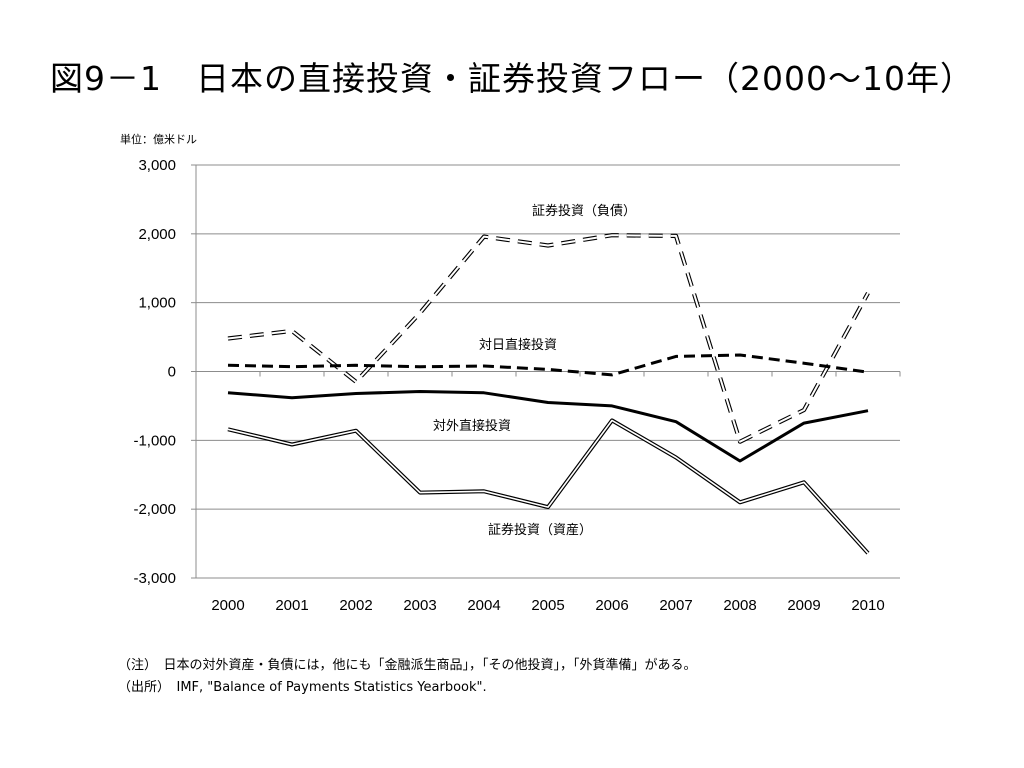 The width and height of the screenshot is (1024, 768). Describe the element at coordinates (154, 578) in the screenshot. I see `y-tick-label: -3,000` at that location.